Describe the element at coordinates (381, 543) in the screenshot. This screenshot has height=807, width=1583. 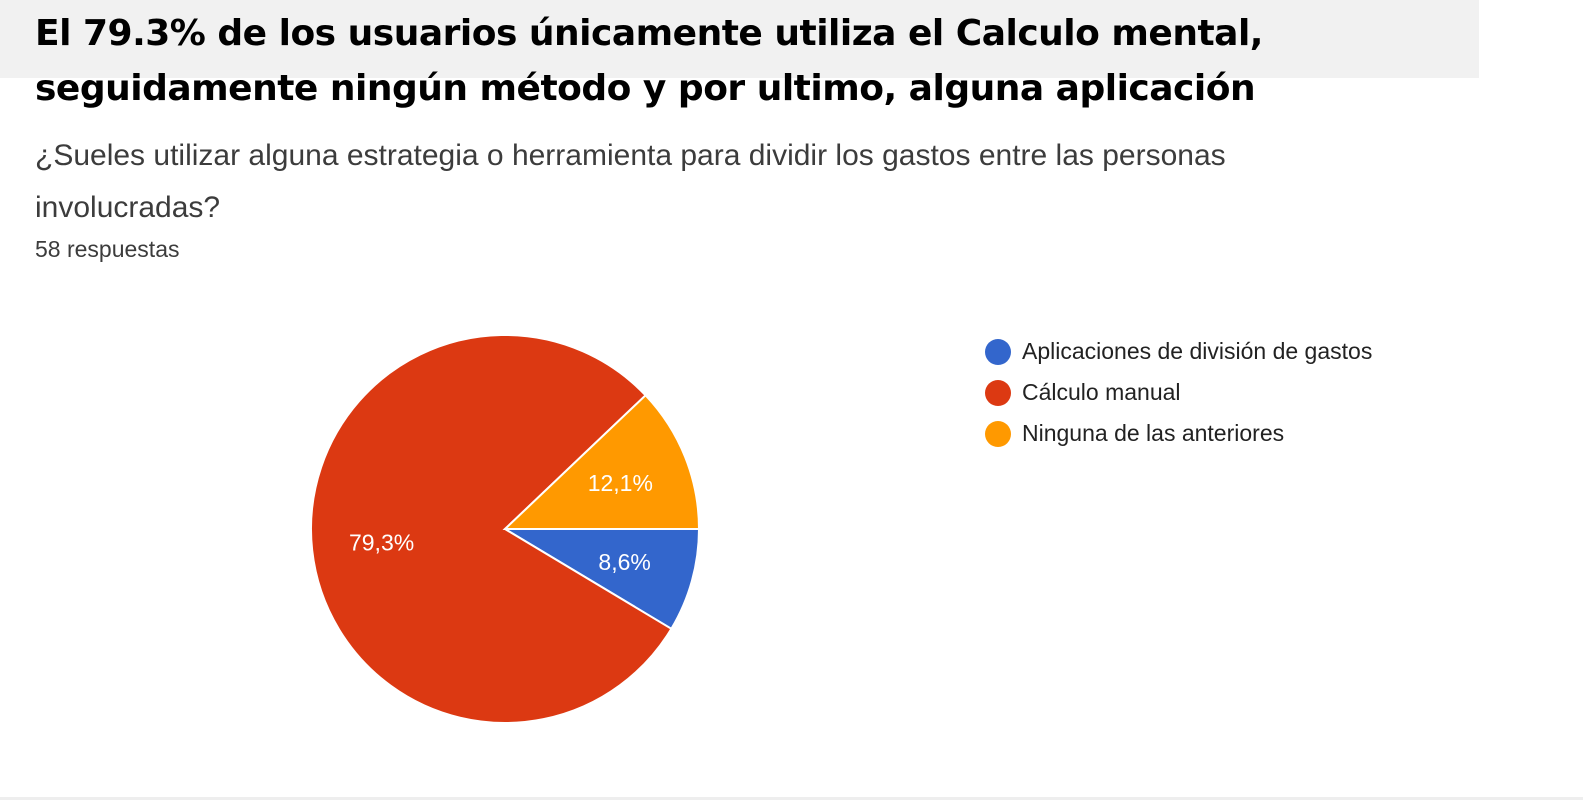
I see `pie-label-calculo-manual: 79,3%` at that location.